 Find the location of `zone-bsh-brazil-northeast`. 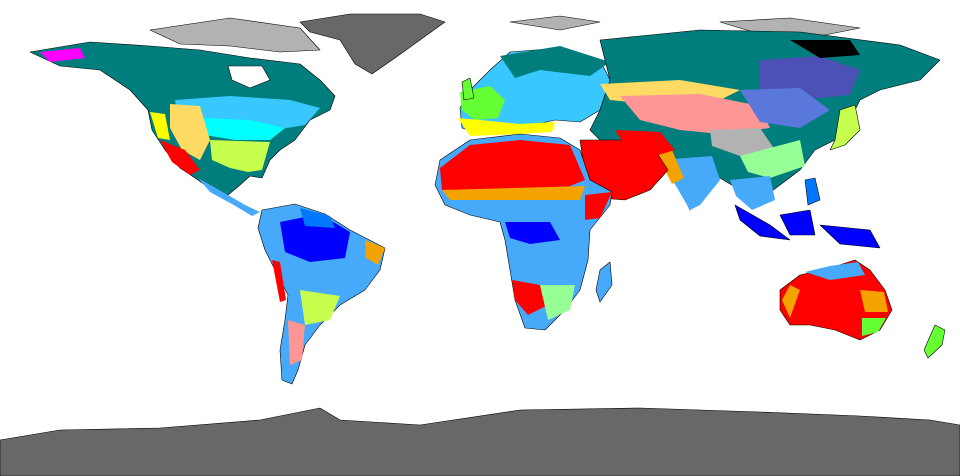

zone-bsh-brazil-northeast is located at coordinates (375, 252).